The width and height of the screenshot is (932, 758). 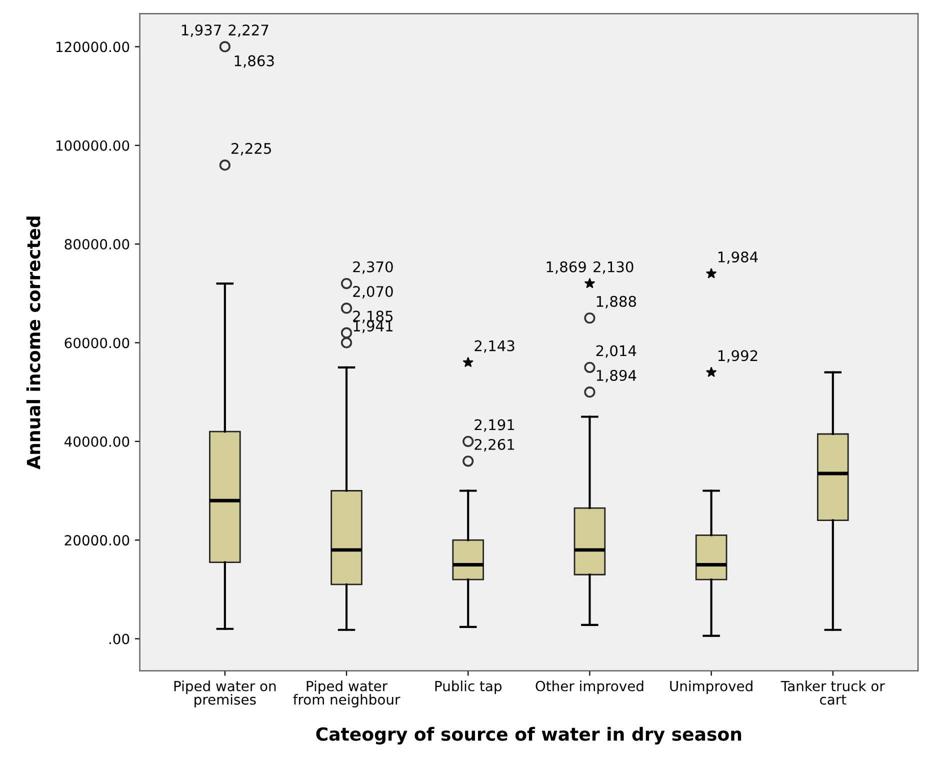 I want to click on y-axis-title: Annual income corrected, so click(x=33, y=343).